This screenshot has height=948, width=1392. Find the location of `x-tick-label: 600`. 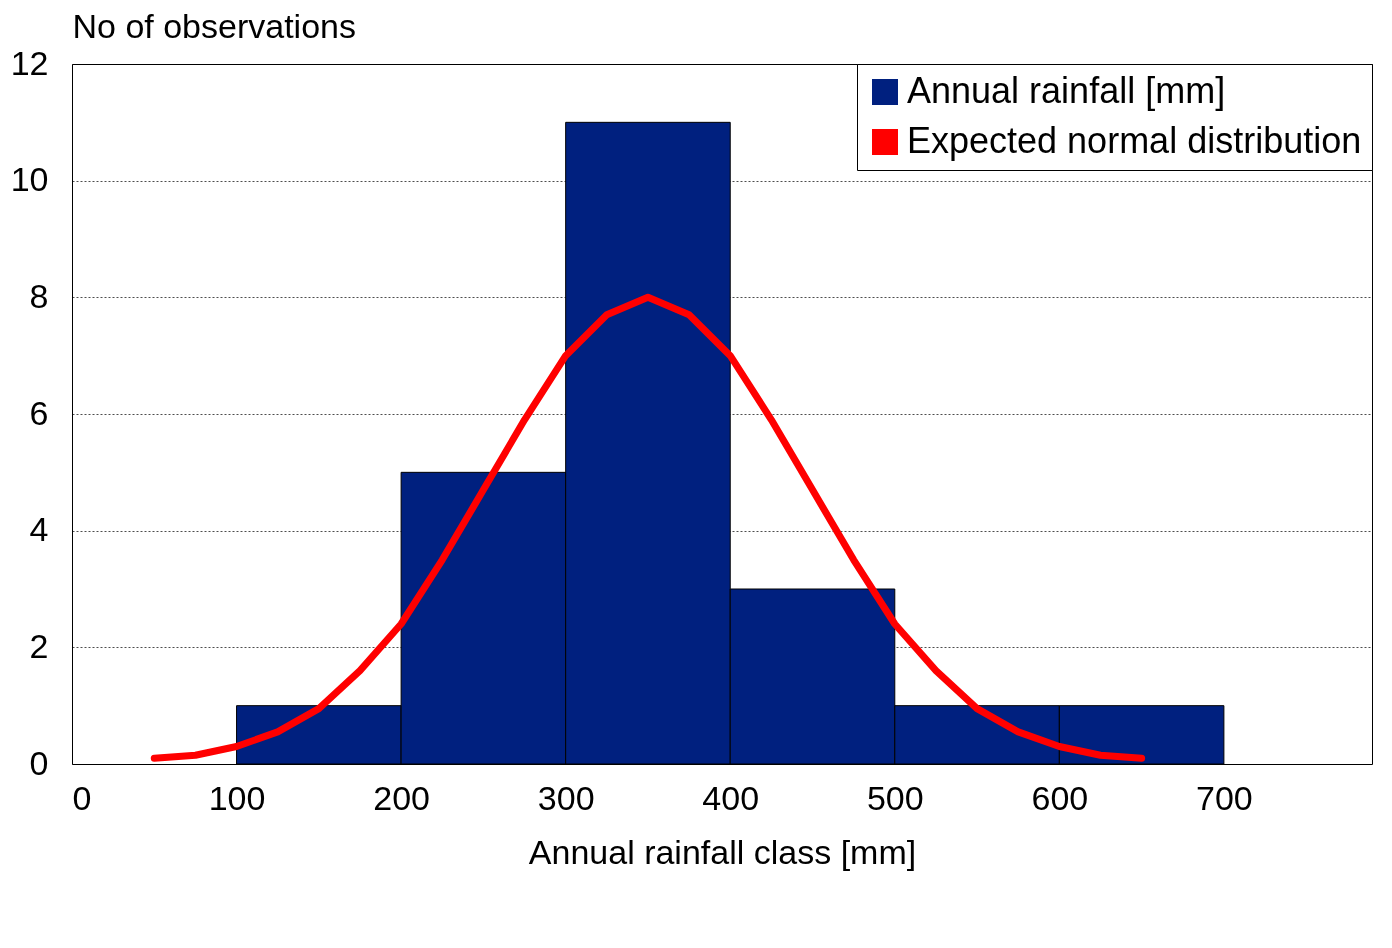

x-tick-label: 600 is located at coordinates (1060, 797).